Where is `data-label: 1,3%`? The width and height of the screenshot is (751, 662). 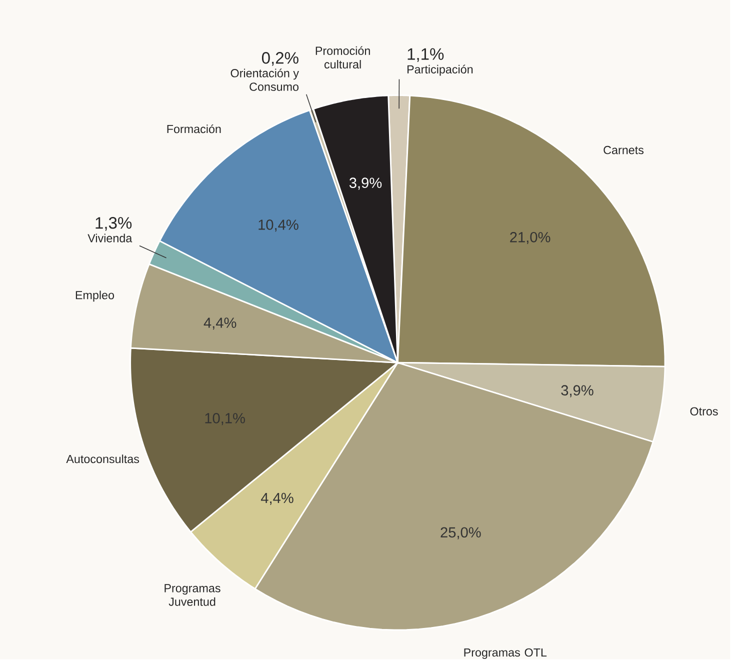
data-label: 1,3% is located at coordinates (114, 223).